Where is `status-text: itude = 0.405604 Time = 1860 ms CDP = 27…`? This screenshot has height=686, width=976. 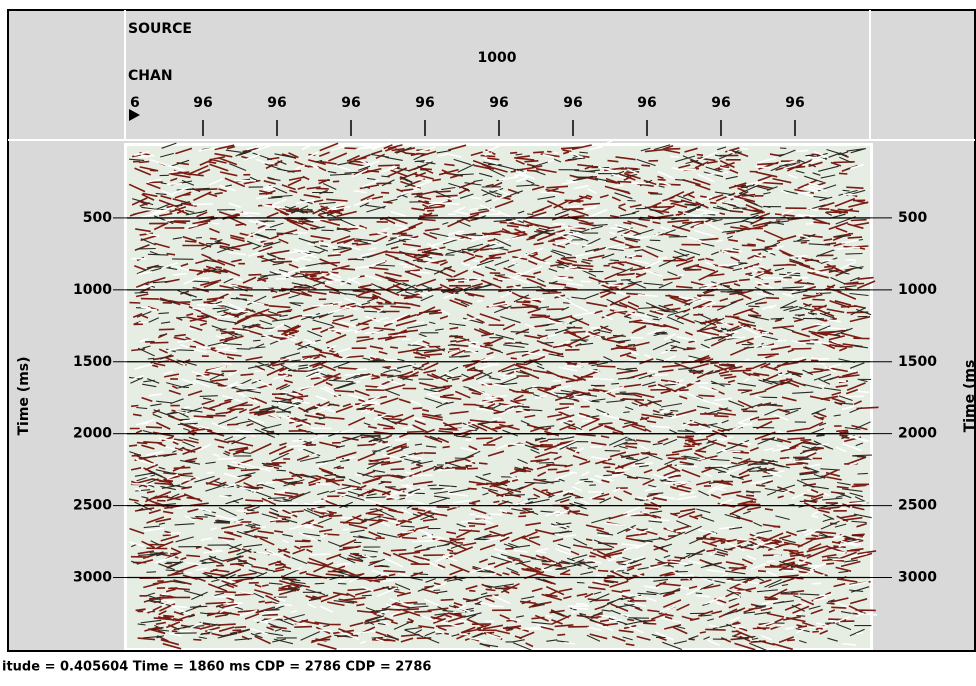 status-text: itude = 0.405604 Time = 1860 ms CDP = 27… is located at coordinates (216, 667).